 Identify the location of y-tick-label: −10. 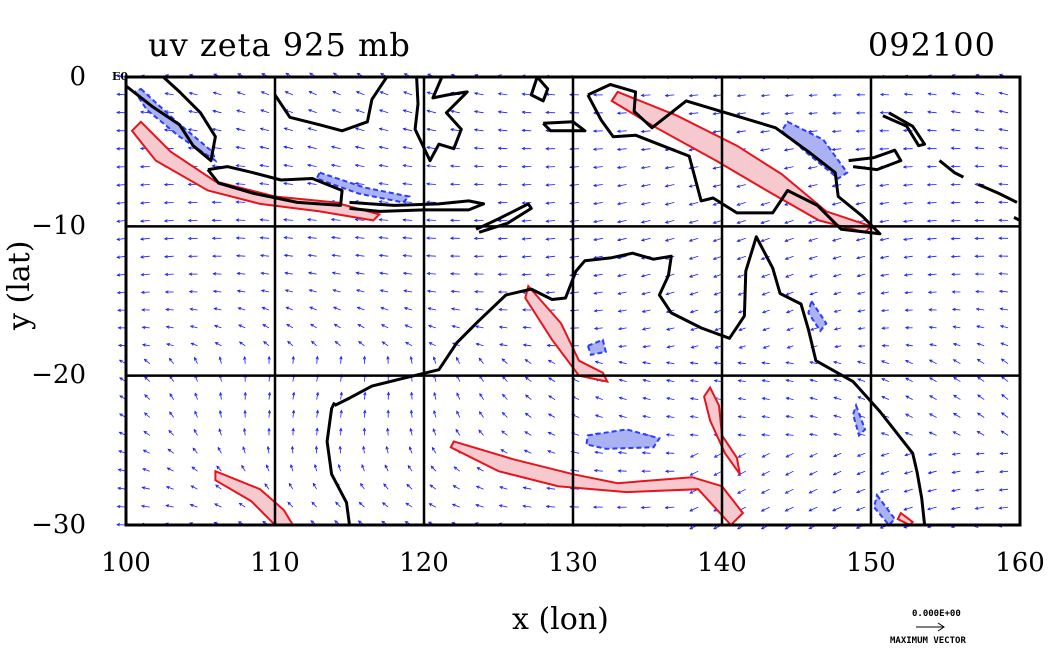
(58, 226).